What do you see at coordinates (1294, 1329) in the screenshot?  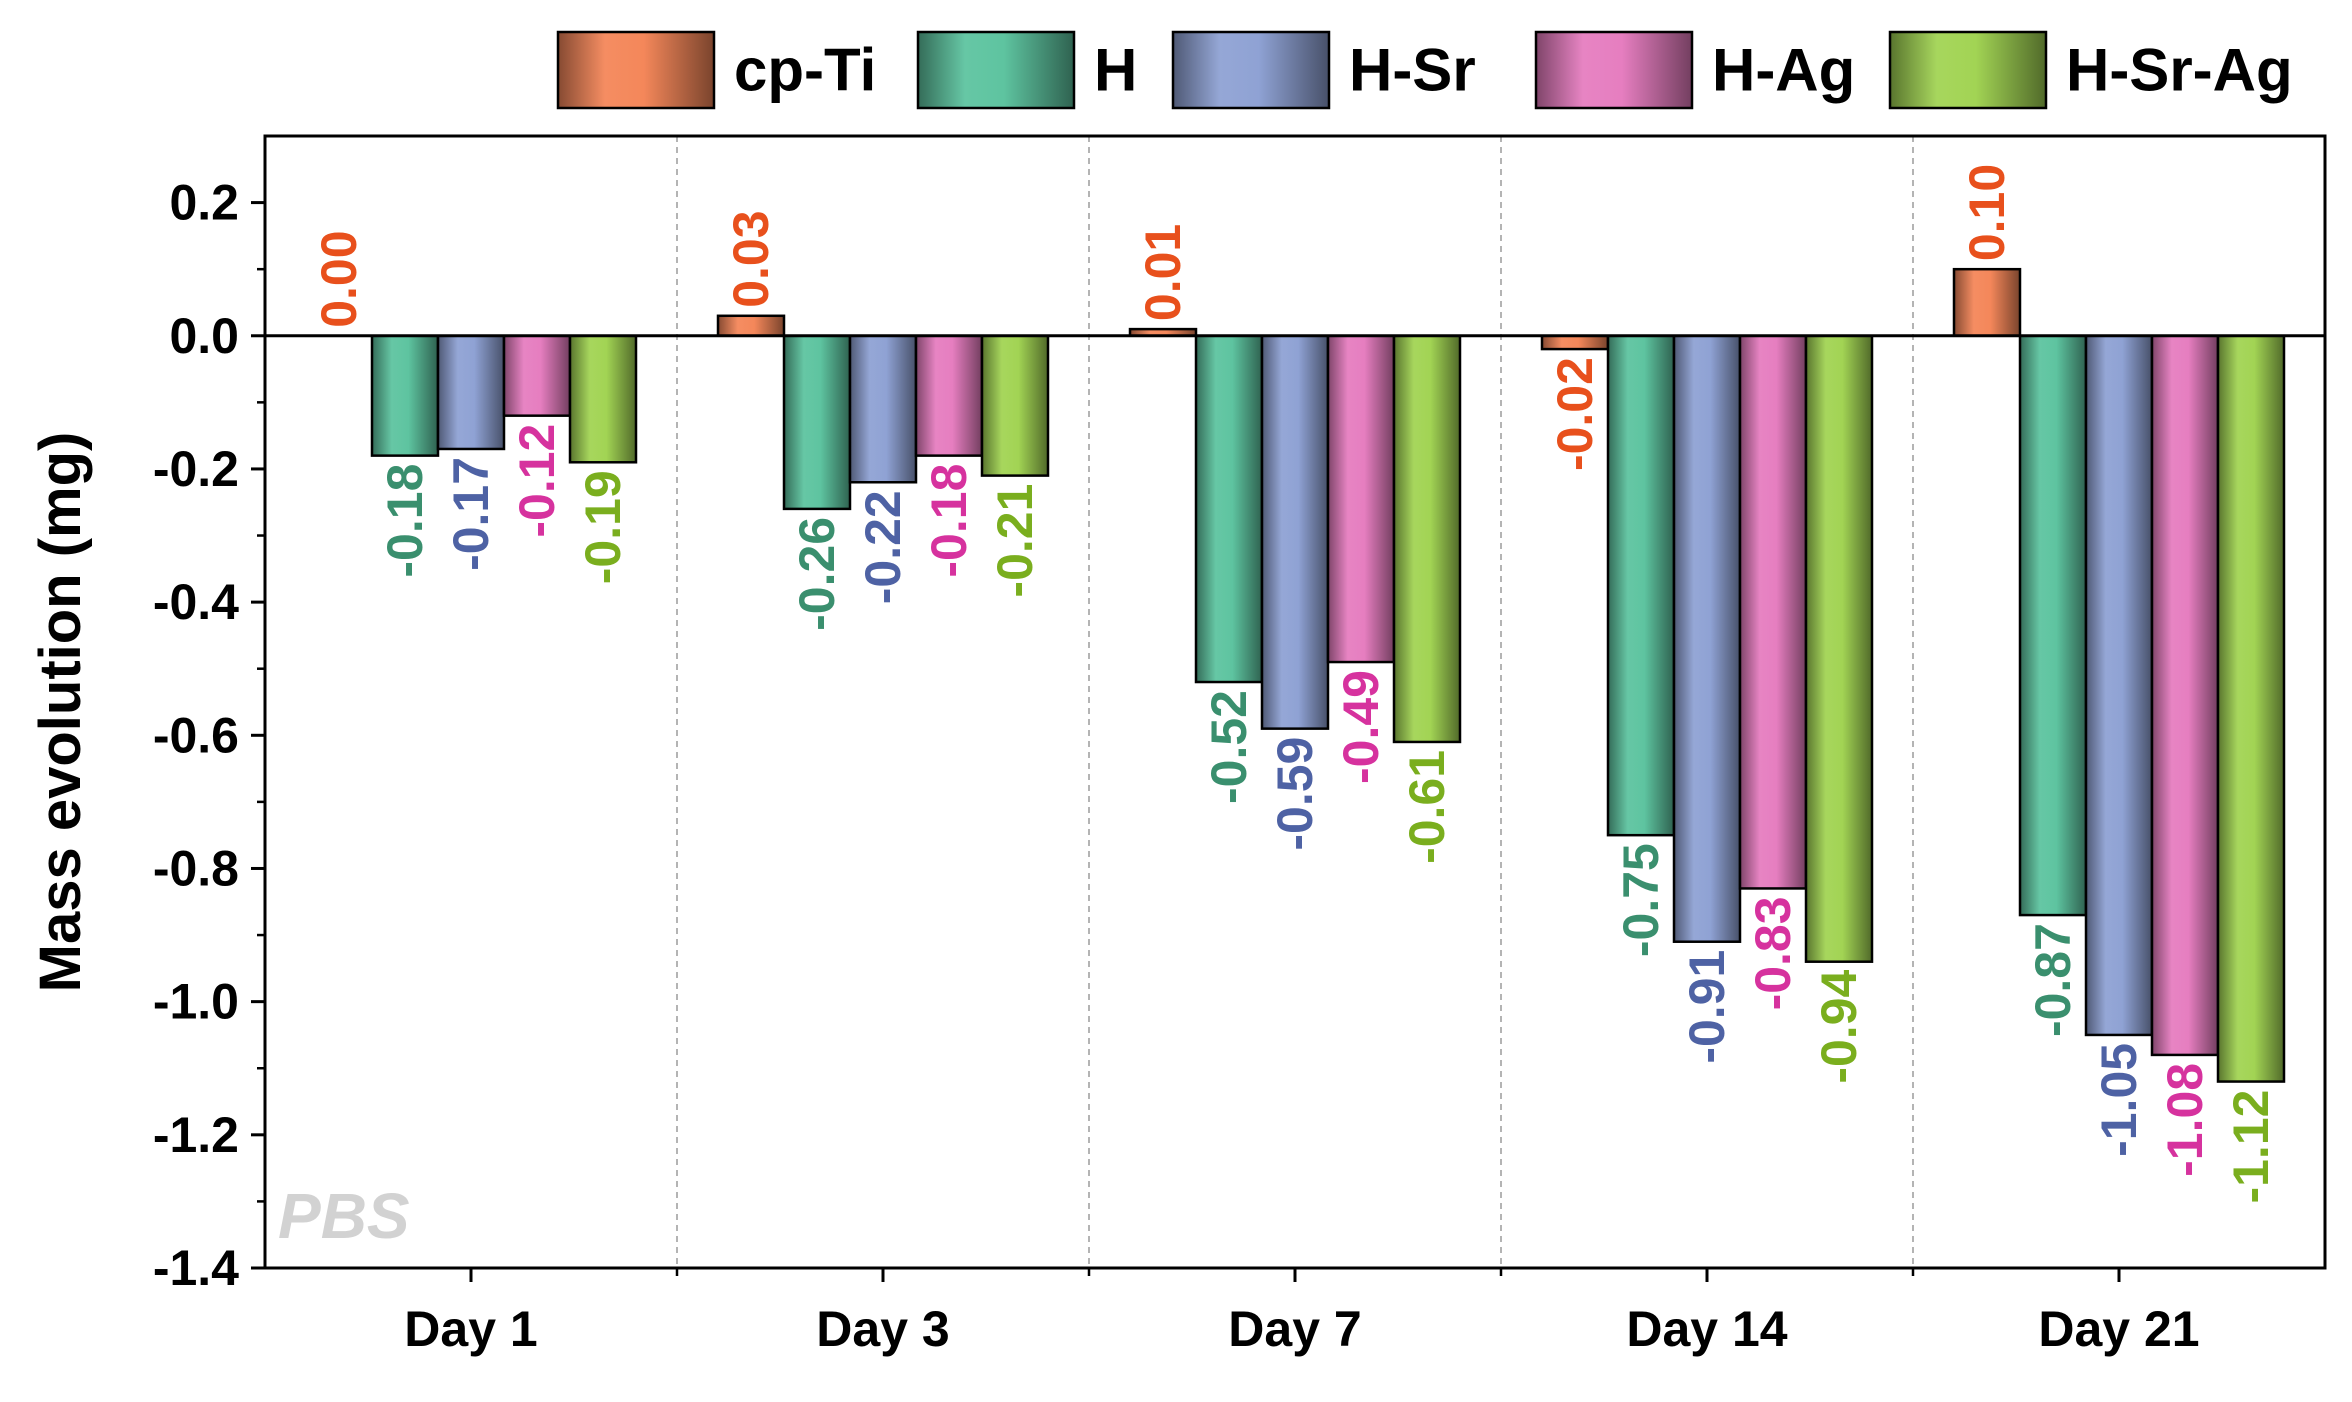 I see `x-tick-label: Day 7` at bounding box center [1294, 1329].